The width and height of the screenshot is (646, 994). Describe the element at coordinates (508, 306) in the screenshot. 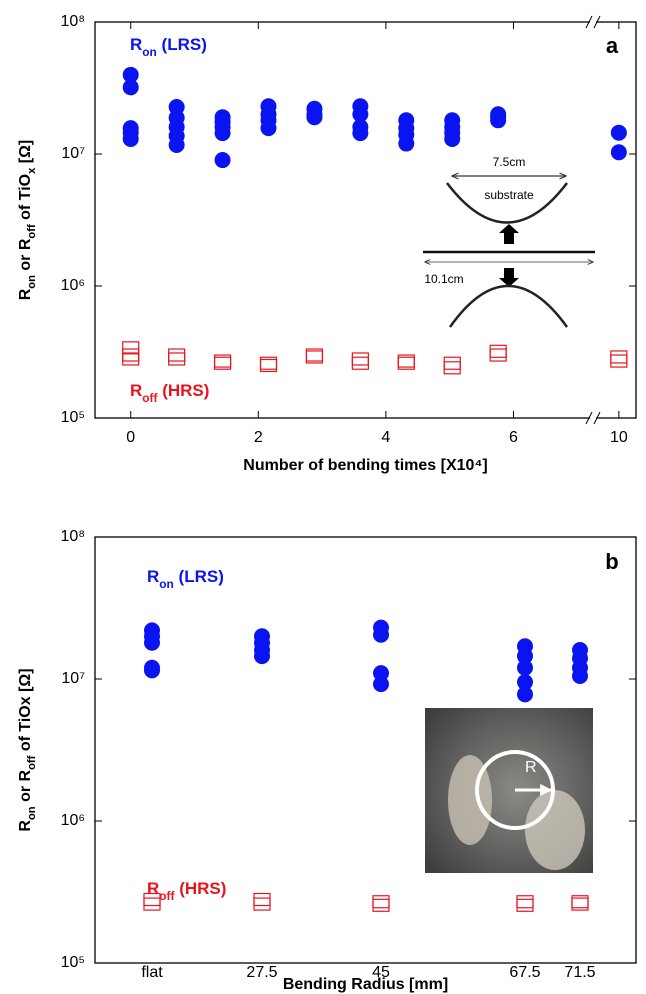

I see `hill` at that location.